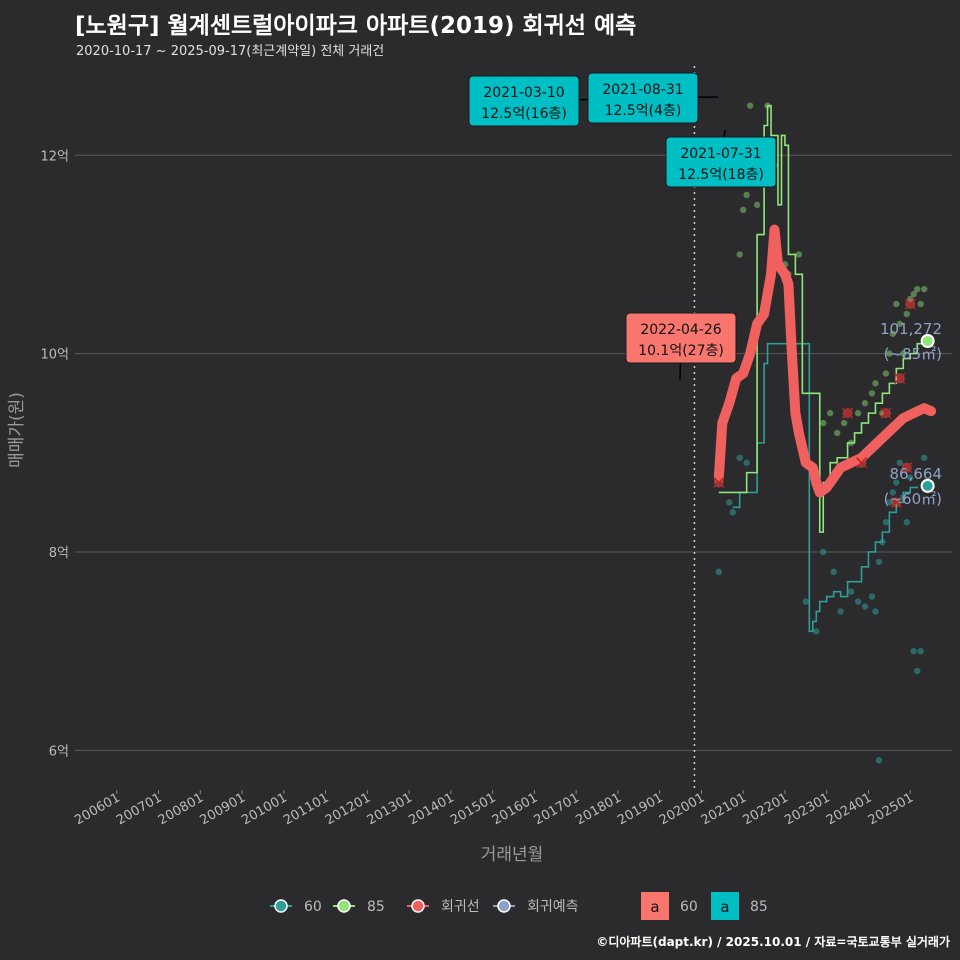 Image resolution: width=960 pixels, height=960 pixels. What do you see at coordinates (296, 907) in the screenshot?
I see `legend-item: 60` at bounding box center [296, 907].